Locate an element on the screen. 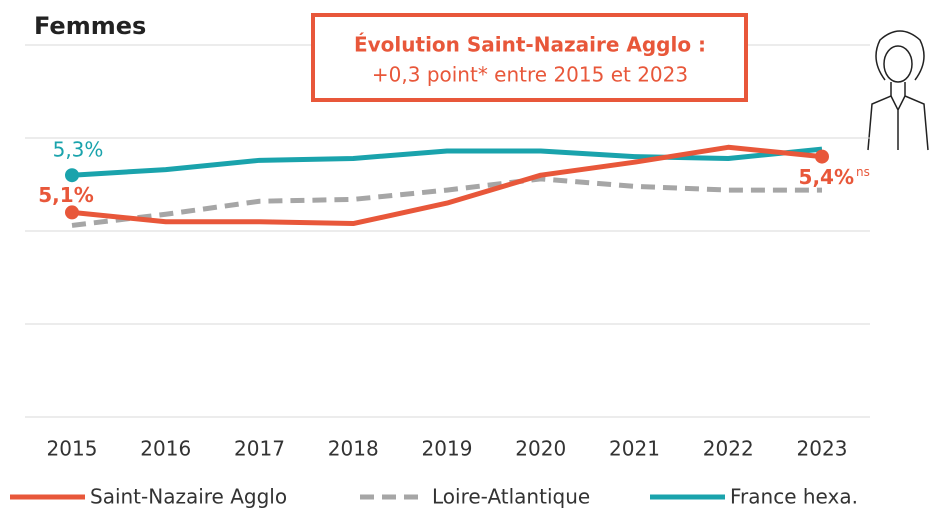 The width and height of the screenshot is (940, 515). person-icon is located at coordinates (898, 90).